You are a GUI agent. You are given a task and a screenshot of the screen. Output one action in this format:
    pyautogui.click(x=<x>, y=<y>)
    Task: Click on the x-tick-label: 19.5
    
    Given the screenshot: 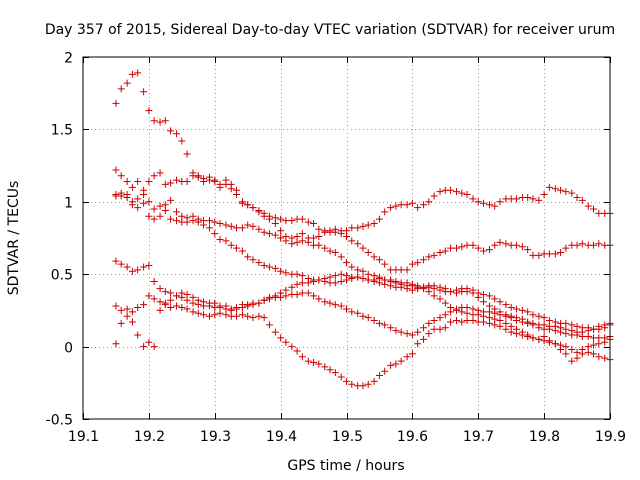 What is the action you would take?
    pyautogui.click(x=347, y=437)
    